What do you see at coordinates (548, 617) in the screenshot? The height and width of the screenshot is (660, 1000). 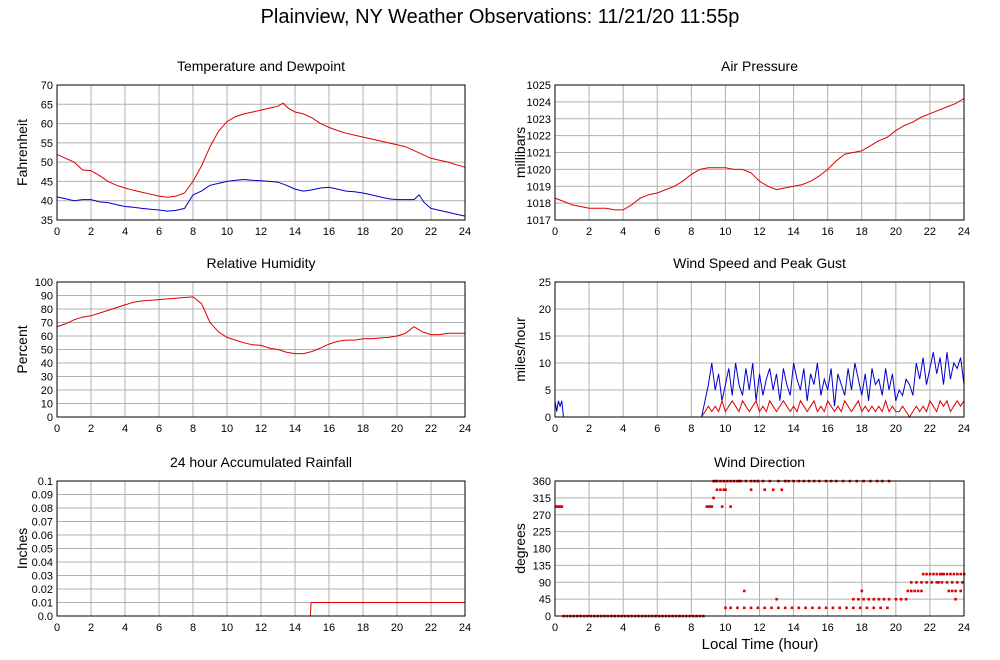 I see `y-tick-label: 0` at bounding box center [548, 617].